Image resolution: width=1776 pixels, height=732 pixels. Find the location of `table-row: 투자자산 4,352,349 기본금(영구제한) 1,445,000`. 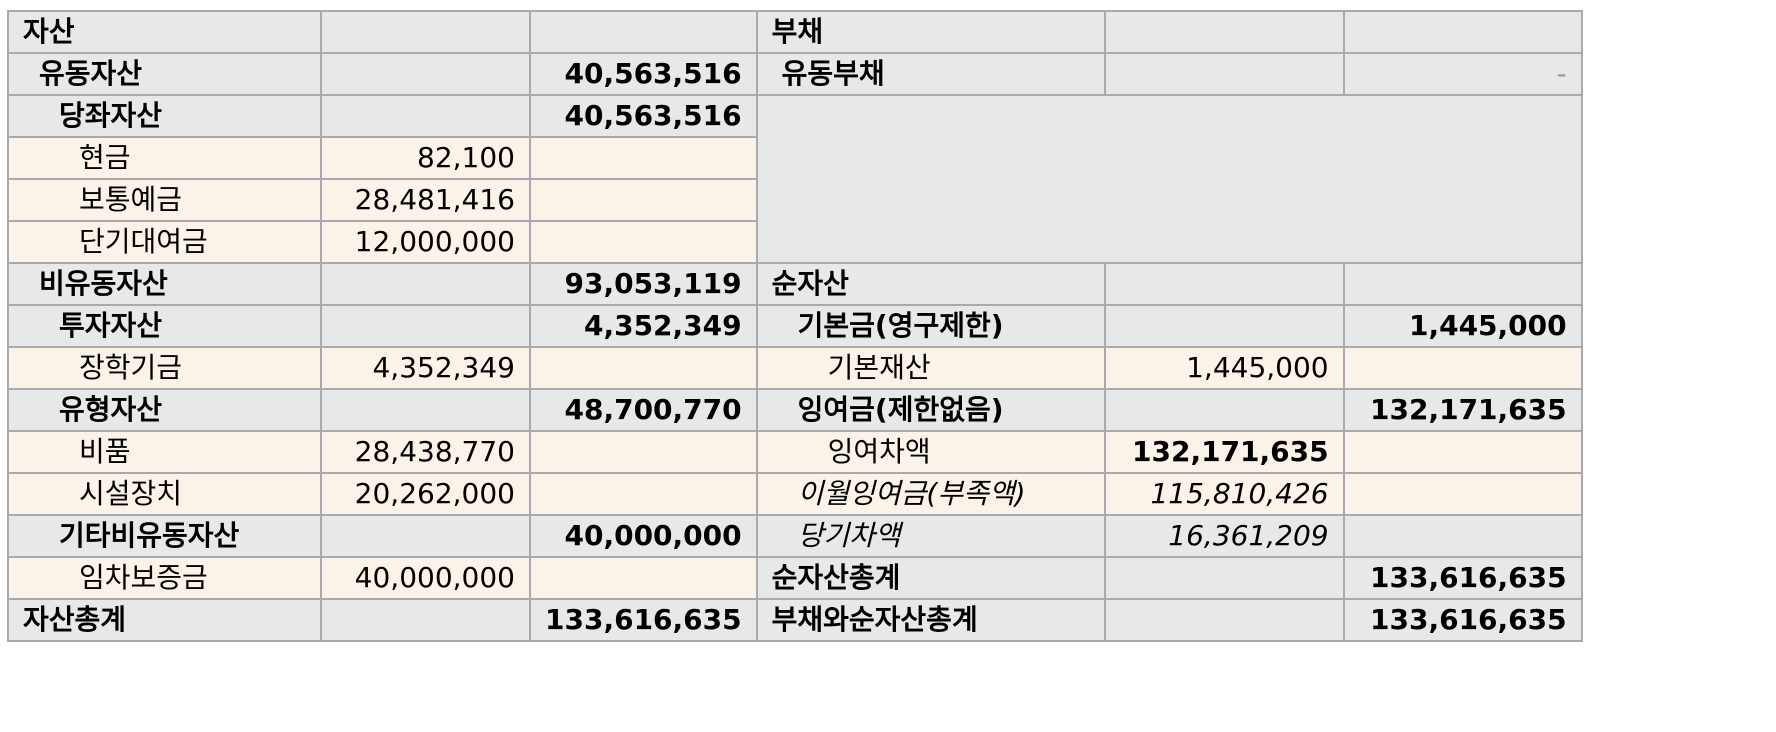

table-row: 투자자산 4,352,349 기본금(영구제한) 1,445,000 is located at coordinates (795, 326).